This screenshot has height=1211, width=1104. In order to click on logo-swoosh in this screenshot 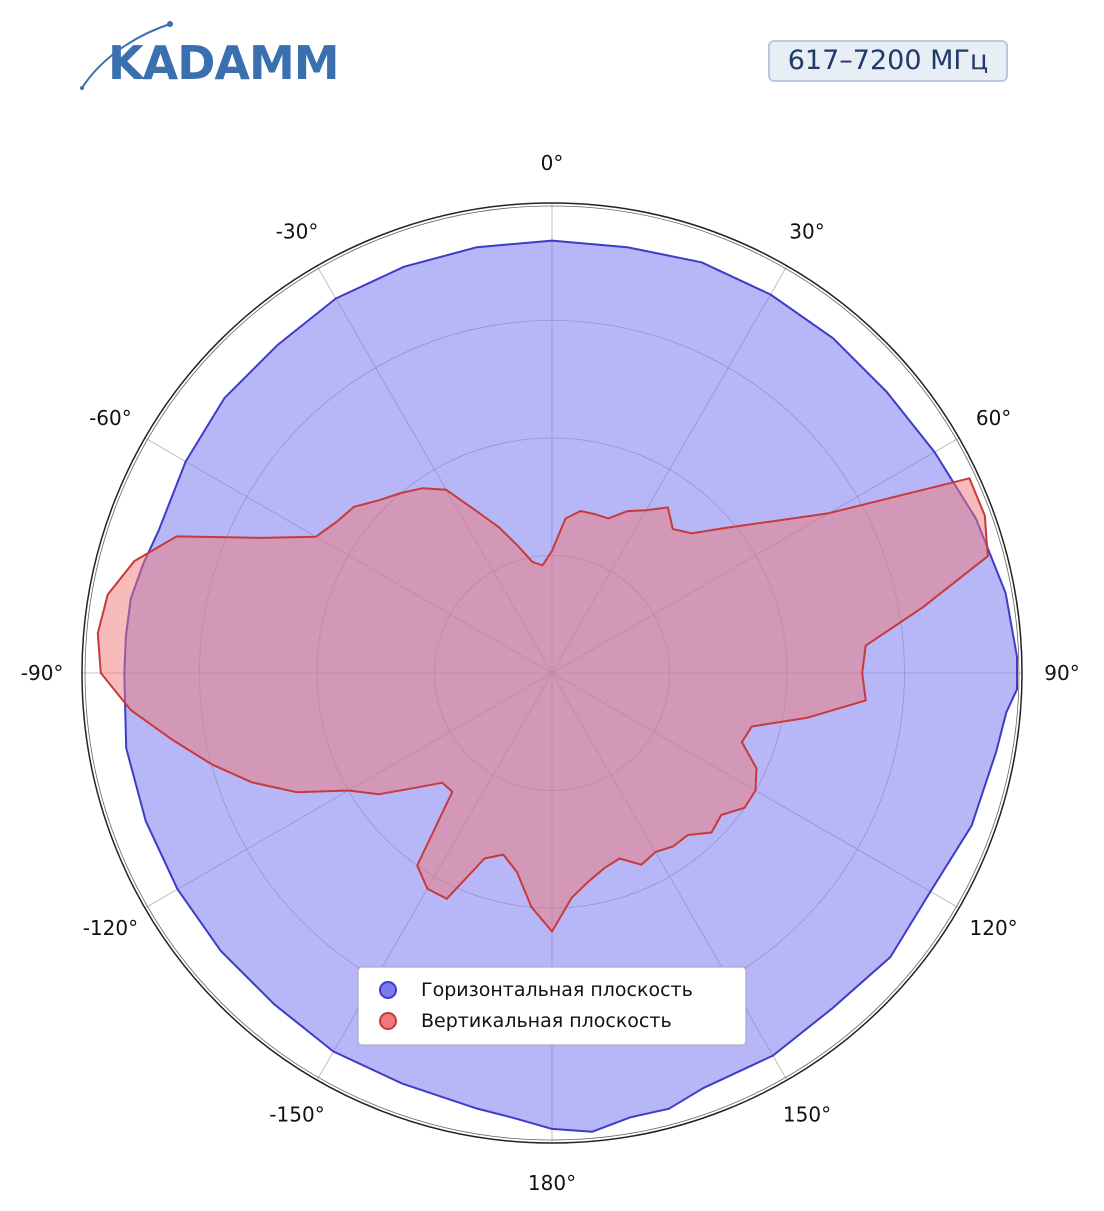, I will do `click(126, 56)`.